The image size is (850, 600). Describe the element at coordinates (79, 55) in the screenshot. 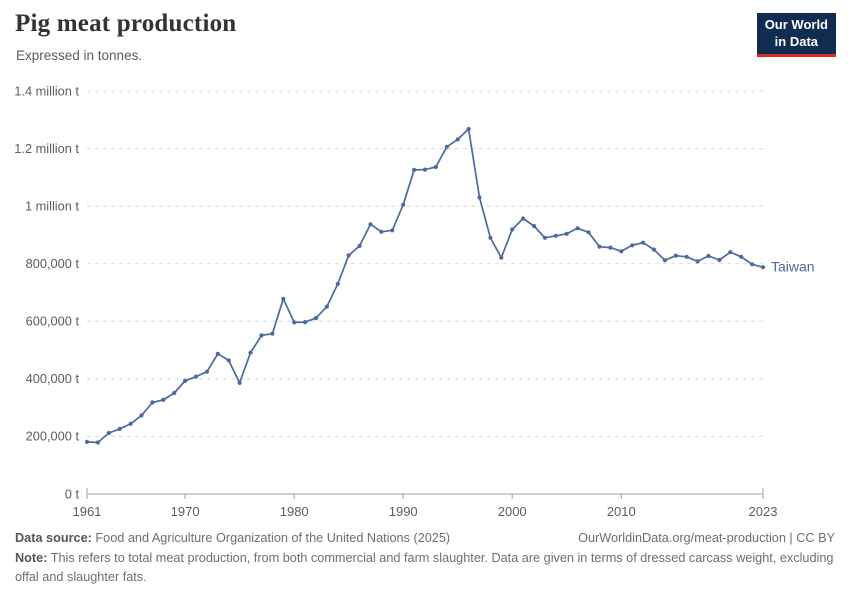

I see `chart-subtitle: Expressed in tonnes.` at that location.